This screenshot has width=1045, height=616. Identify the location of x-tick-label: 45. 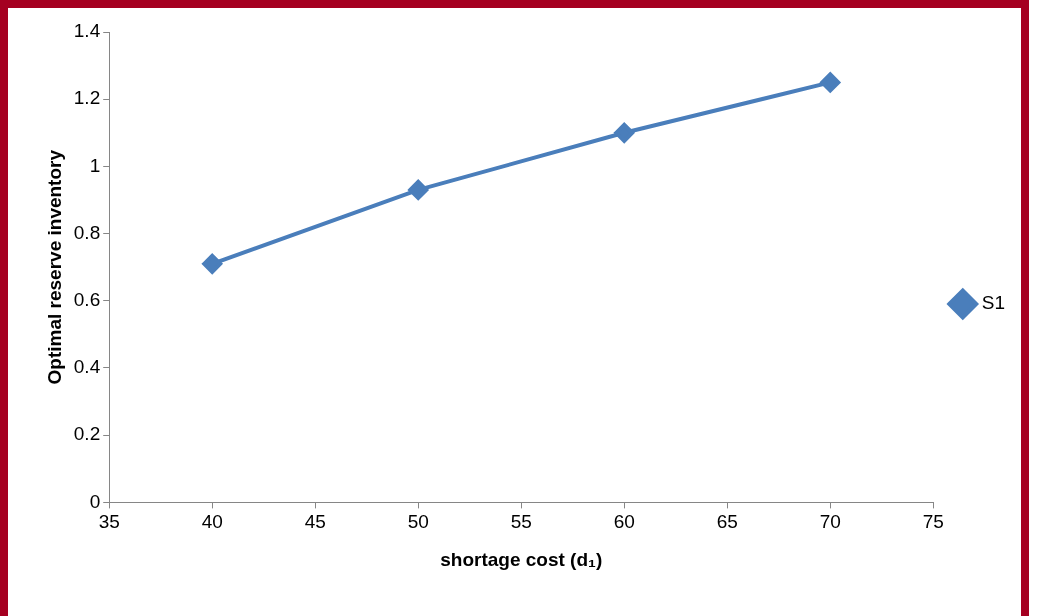
(315, 522).